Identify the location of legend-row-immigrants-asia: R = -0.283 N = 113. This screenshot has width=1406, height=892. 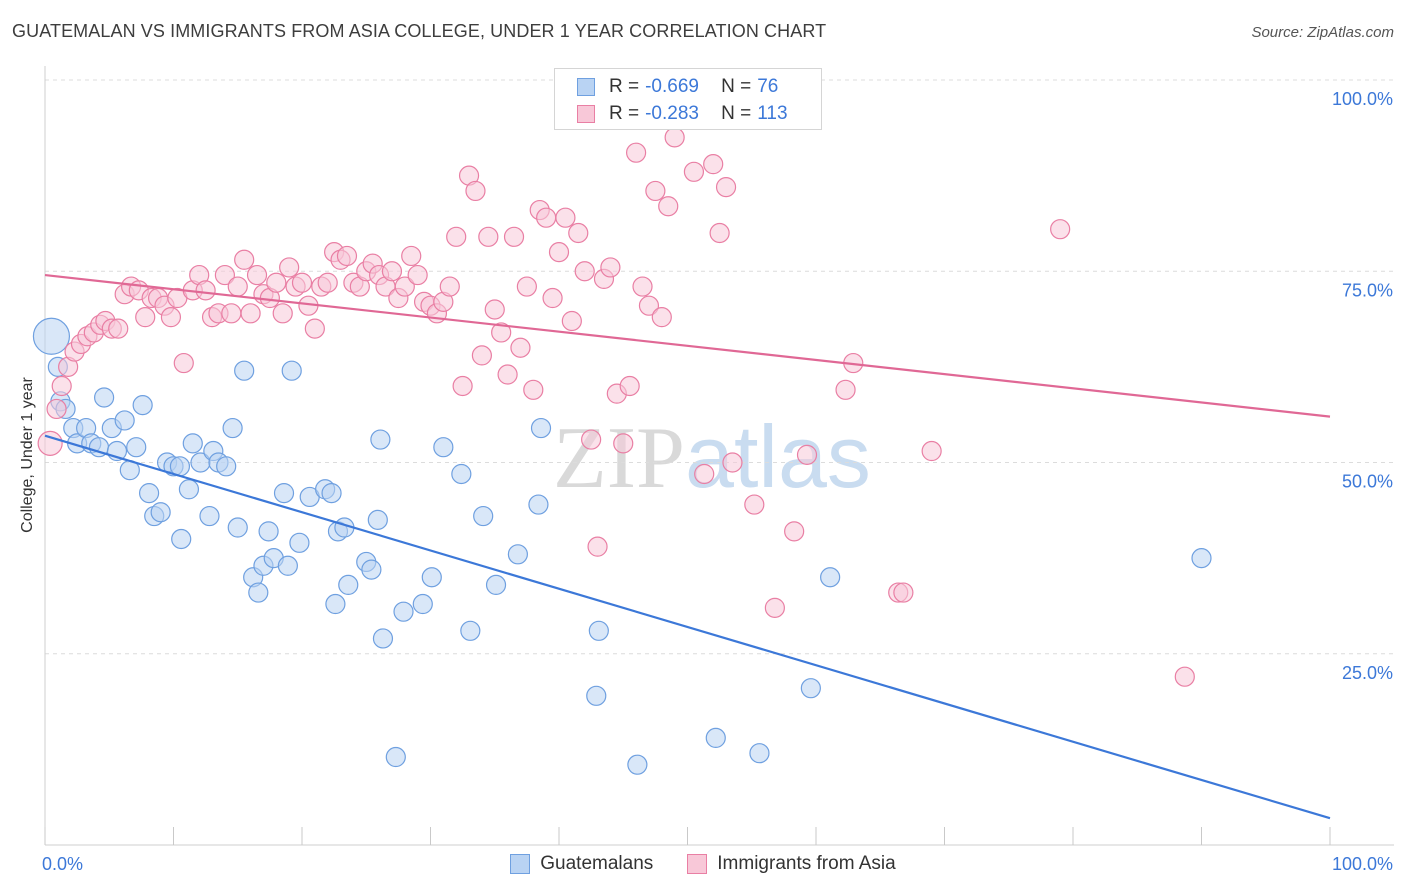
(682, 114).